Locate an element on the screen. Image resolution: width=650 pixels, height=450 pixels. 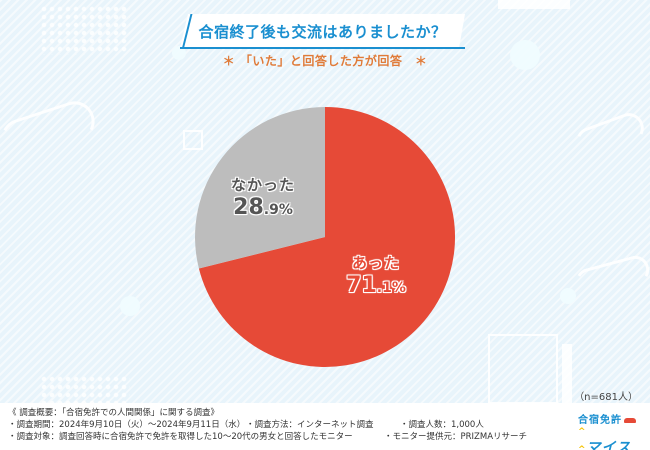
survey-period: ・調査期間：2024年9月10日（火）～2024年9月11日（水） is located at coordinates (127, 425).